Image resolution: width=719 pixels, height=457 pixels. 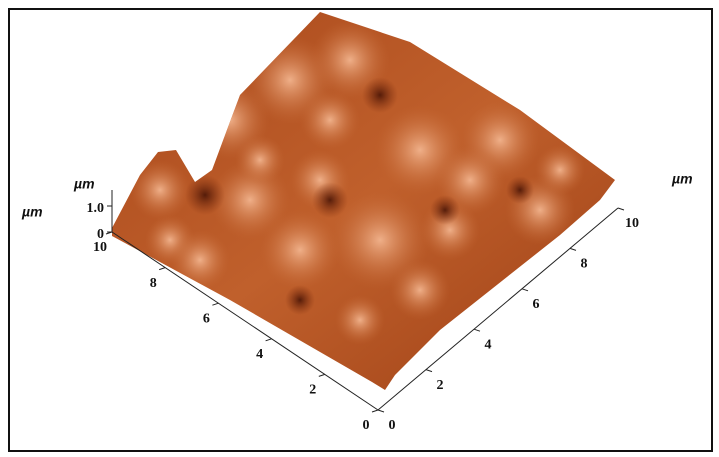 What do you see at coordinates (96, 208) in the screenshot?
I see `z-tick-label: 1.0` at bounding box center [96, 208].